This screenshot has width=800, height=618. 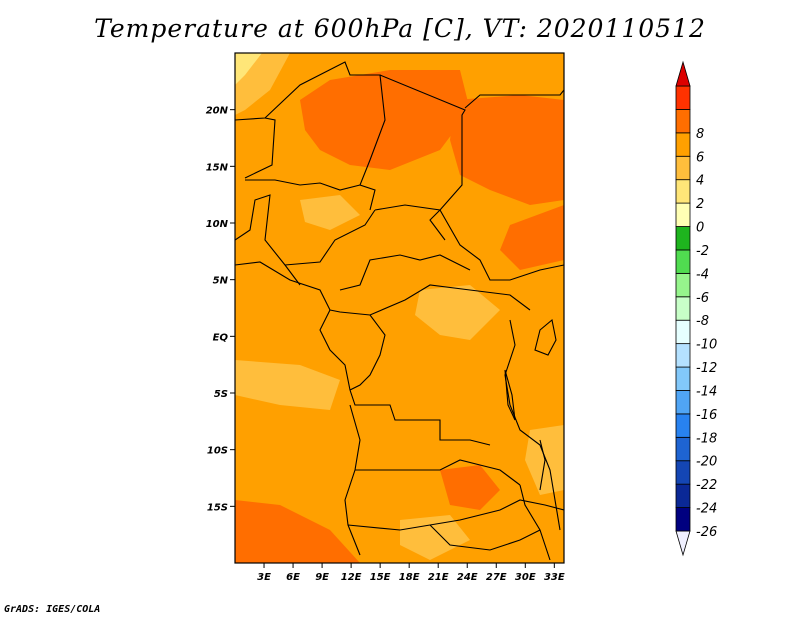 What do you see at coordinates (221, 337) in the screenshot?
I see `lat-tick-label: EQ` at bounding box center [221, 337].